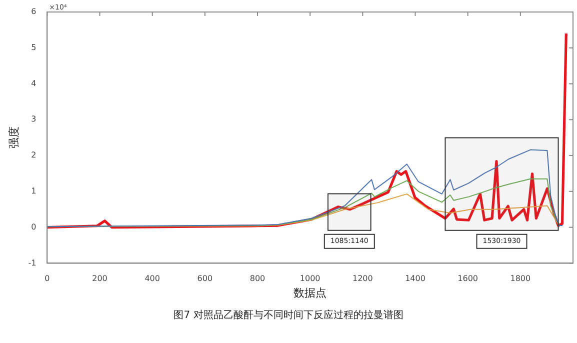  What do you see at coordinates (100, 279) in the screenshot?
I see `x-tick-label: 200` at bounding box center [100, 279].